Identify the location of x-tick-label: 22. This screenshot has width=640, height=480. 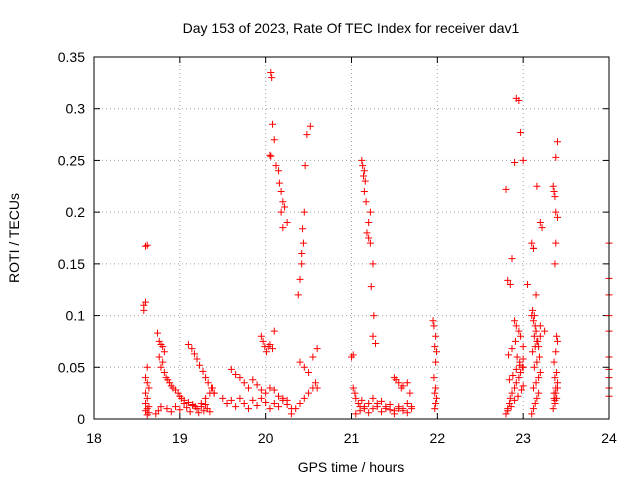
(438, 438).